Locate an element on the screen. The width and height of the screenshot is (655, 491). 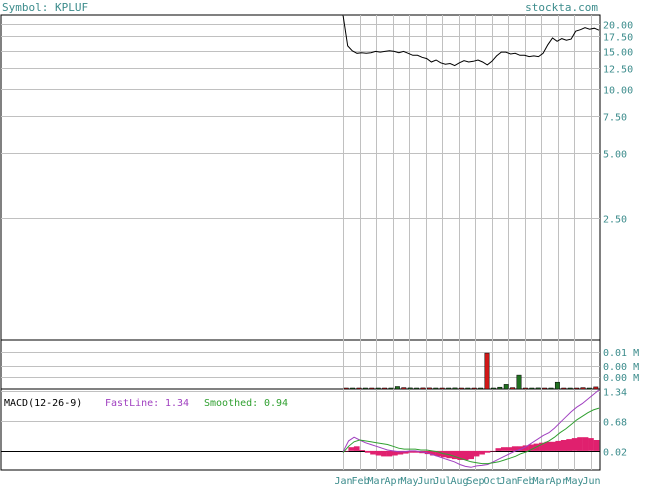
volume-y-tick-label: 0.00 M is located at coordinates (621, 367).